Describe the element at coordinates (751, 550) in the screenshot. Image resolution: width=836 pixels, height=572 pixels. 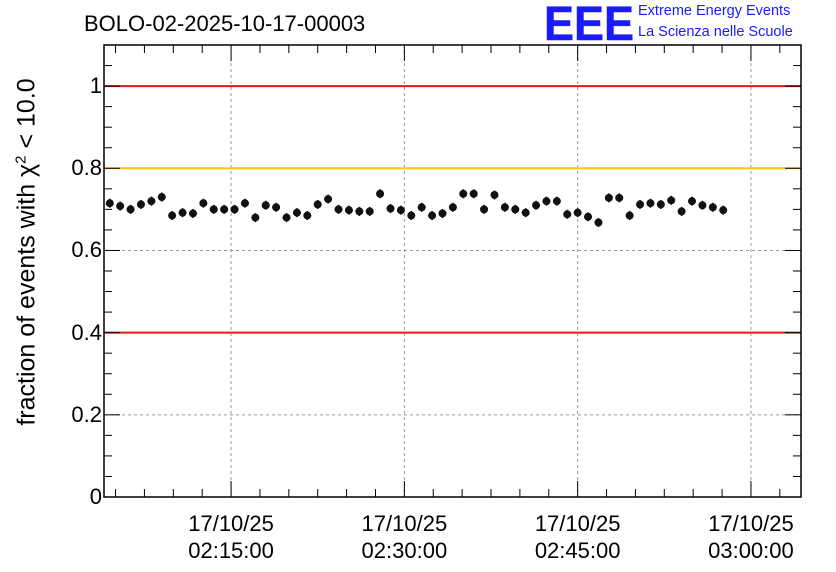
I see `x-tick-time: 03:00:00` at that location.